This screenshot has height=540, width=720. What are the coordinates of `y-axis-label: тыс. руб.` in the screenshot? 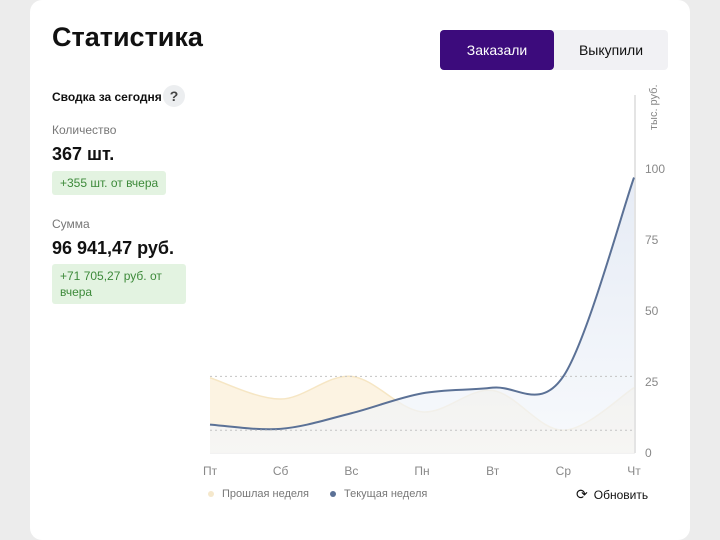 It's located at (654, 107).